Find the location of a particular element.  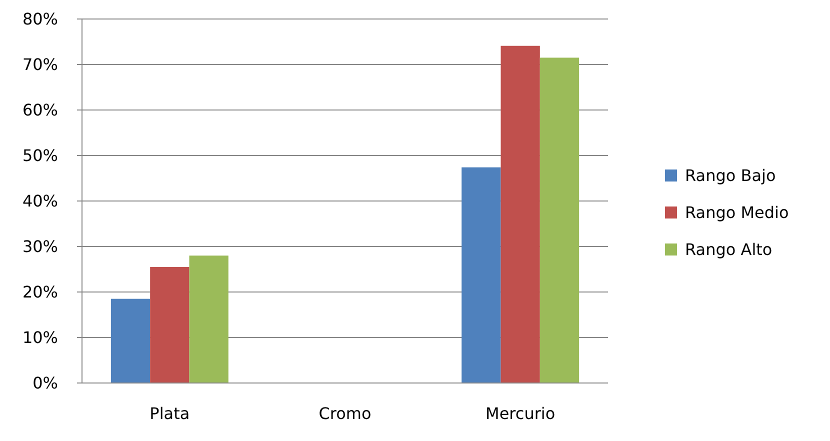

x-tick-label: Plata is located at coordinates (170, 413).